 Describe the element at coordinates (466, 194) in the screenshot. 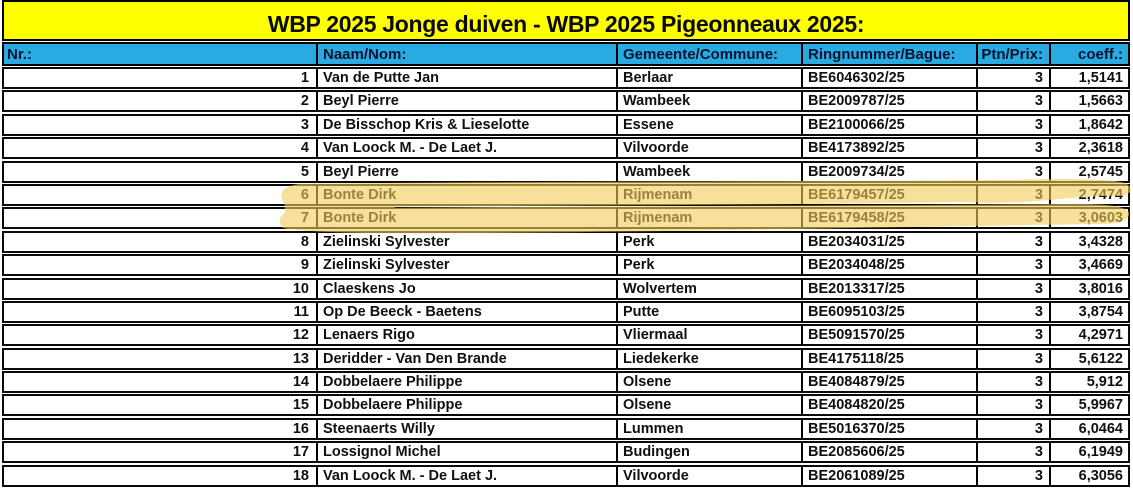

I see `cell-name: Bonte Dirk` at that location.